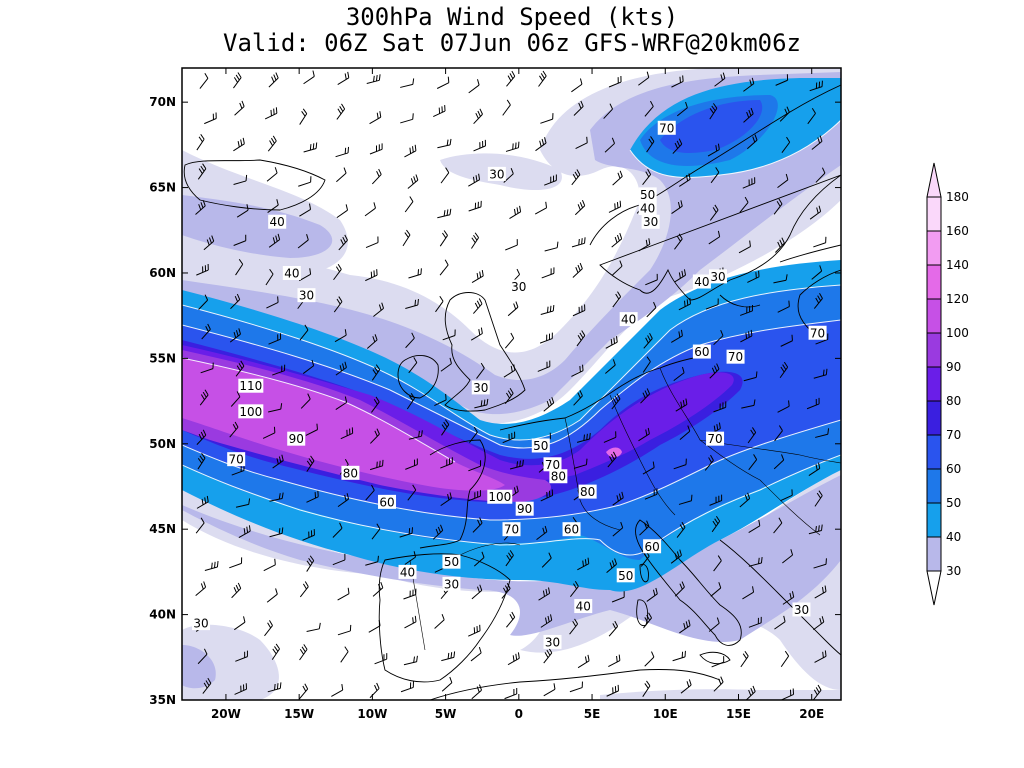 The width and height of the screenshot is (1024, 768). What do you see at coordinates (953, 401) in the screenshot?
I see `colorbar-label: 80` at bounding box center [953, 401].